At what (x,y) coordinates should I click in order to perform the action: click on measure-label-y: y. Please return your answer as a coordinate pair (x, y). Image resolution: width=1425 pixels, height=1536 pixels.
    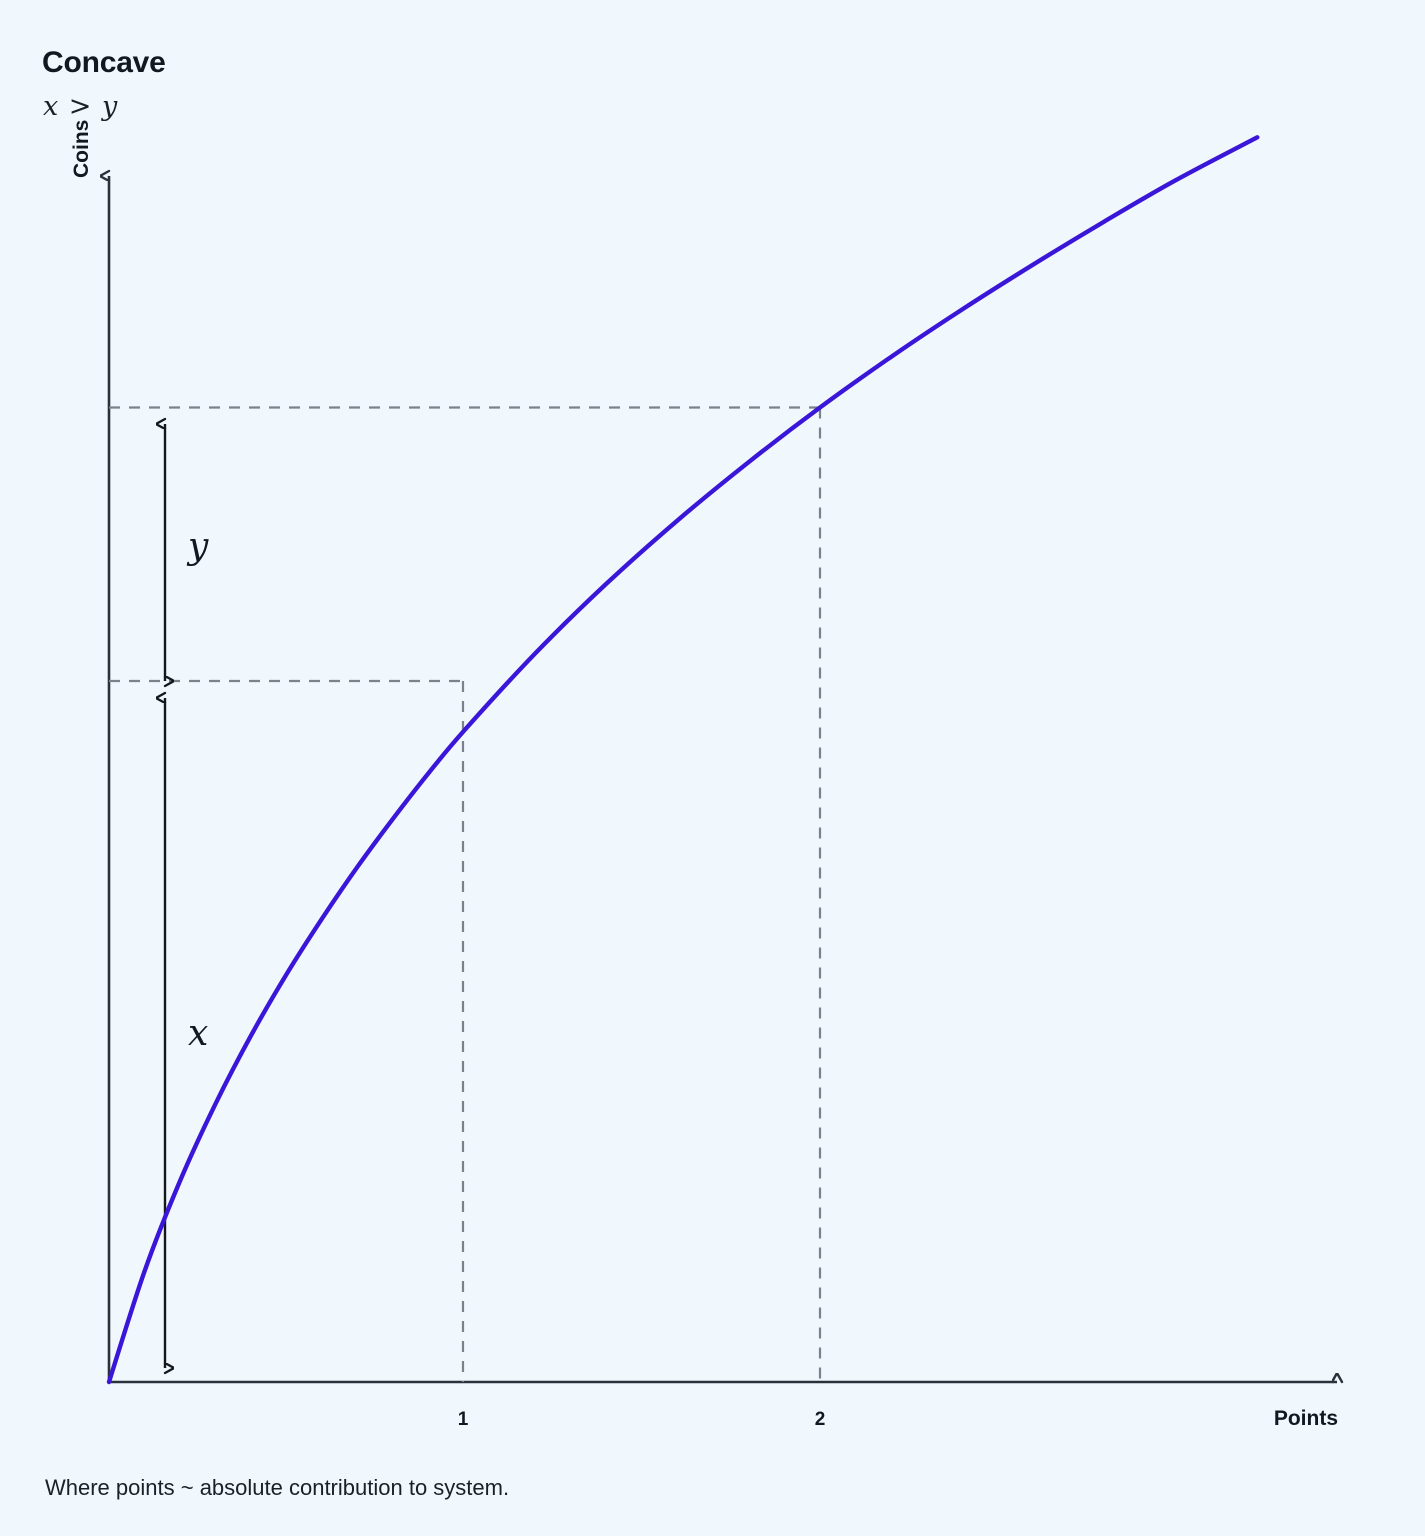
    Looking at the image, I should click on (197, 546).